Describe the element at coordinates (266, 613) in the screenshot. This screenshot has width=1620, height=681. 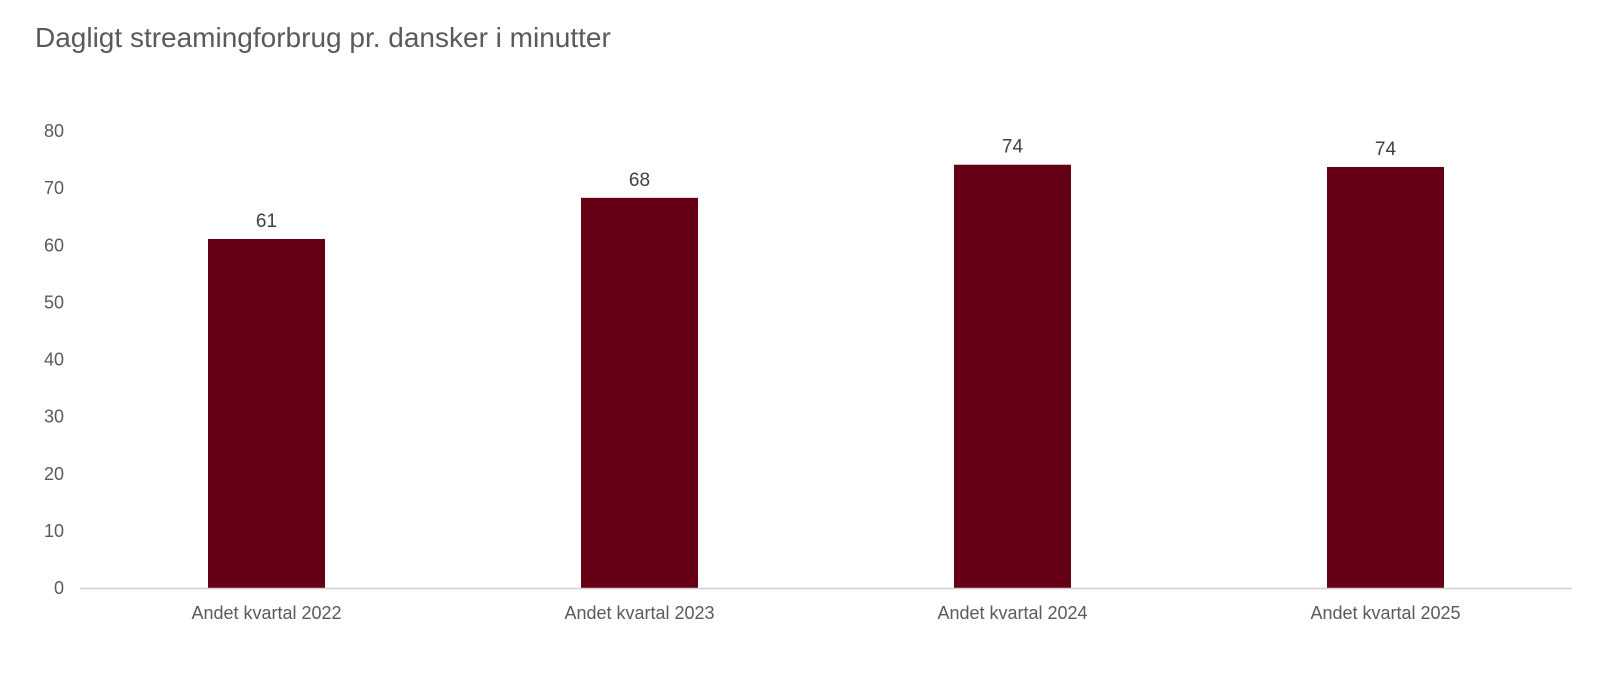
I see `x-tick-label: Andet kvartal 2022` at that location.